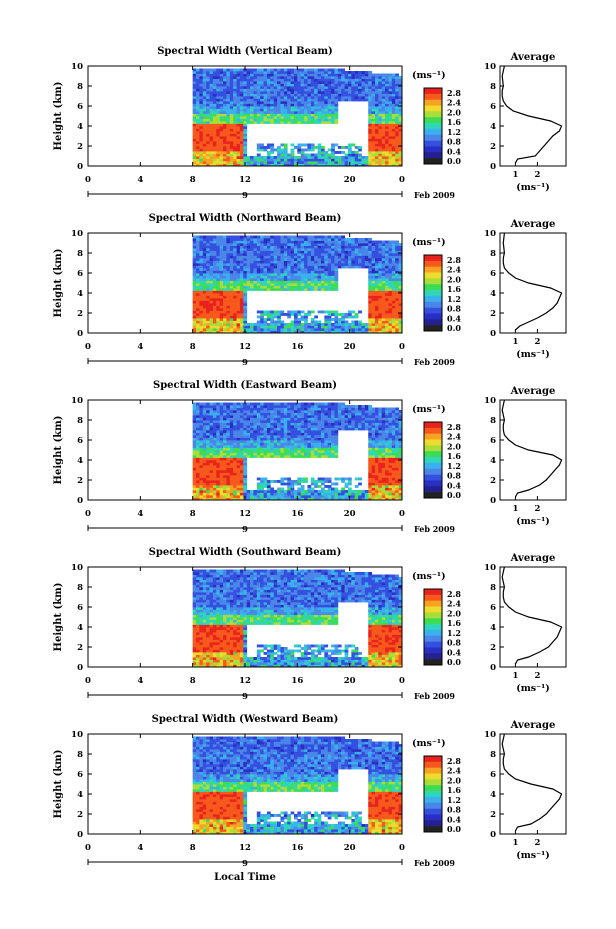  Describe the element at coordinates (454, 93) in the screenshot. I see `colorbar-label: 2.8` at that location.